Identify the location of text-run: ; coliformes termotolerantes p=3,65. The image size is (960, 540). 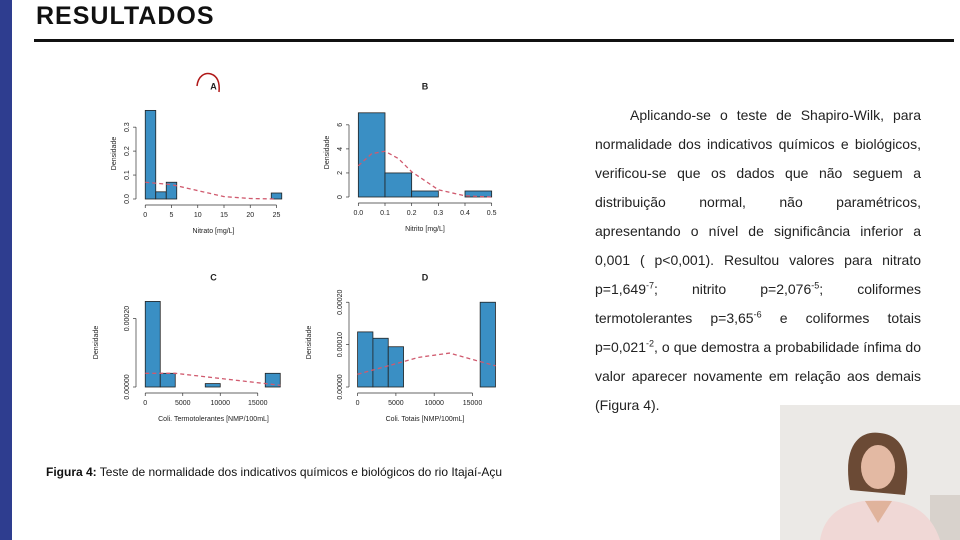
(758, 303).